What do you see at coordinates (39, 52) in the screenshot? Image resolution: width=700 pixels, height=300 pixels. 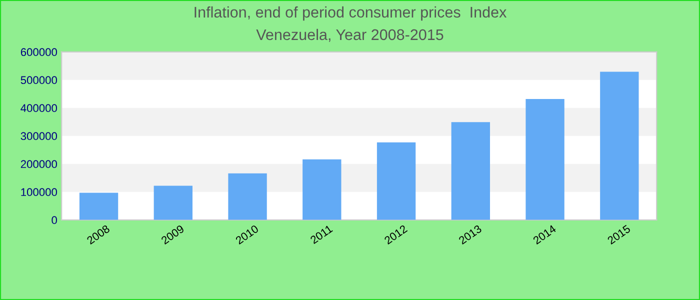 I see `y-tick-label: 600000` at bounding box center [39, 52].